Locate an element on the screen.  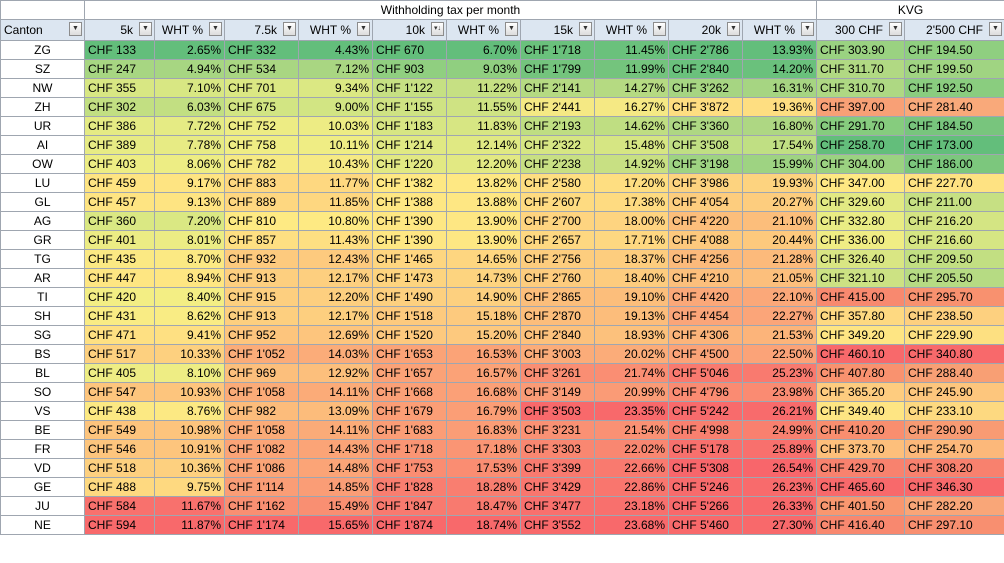
amount-cell: CHF 1'052 is located at coordinates (261, 354).